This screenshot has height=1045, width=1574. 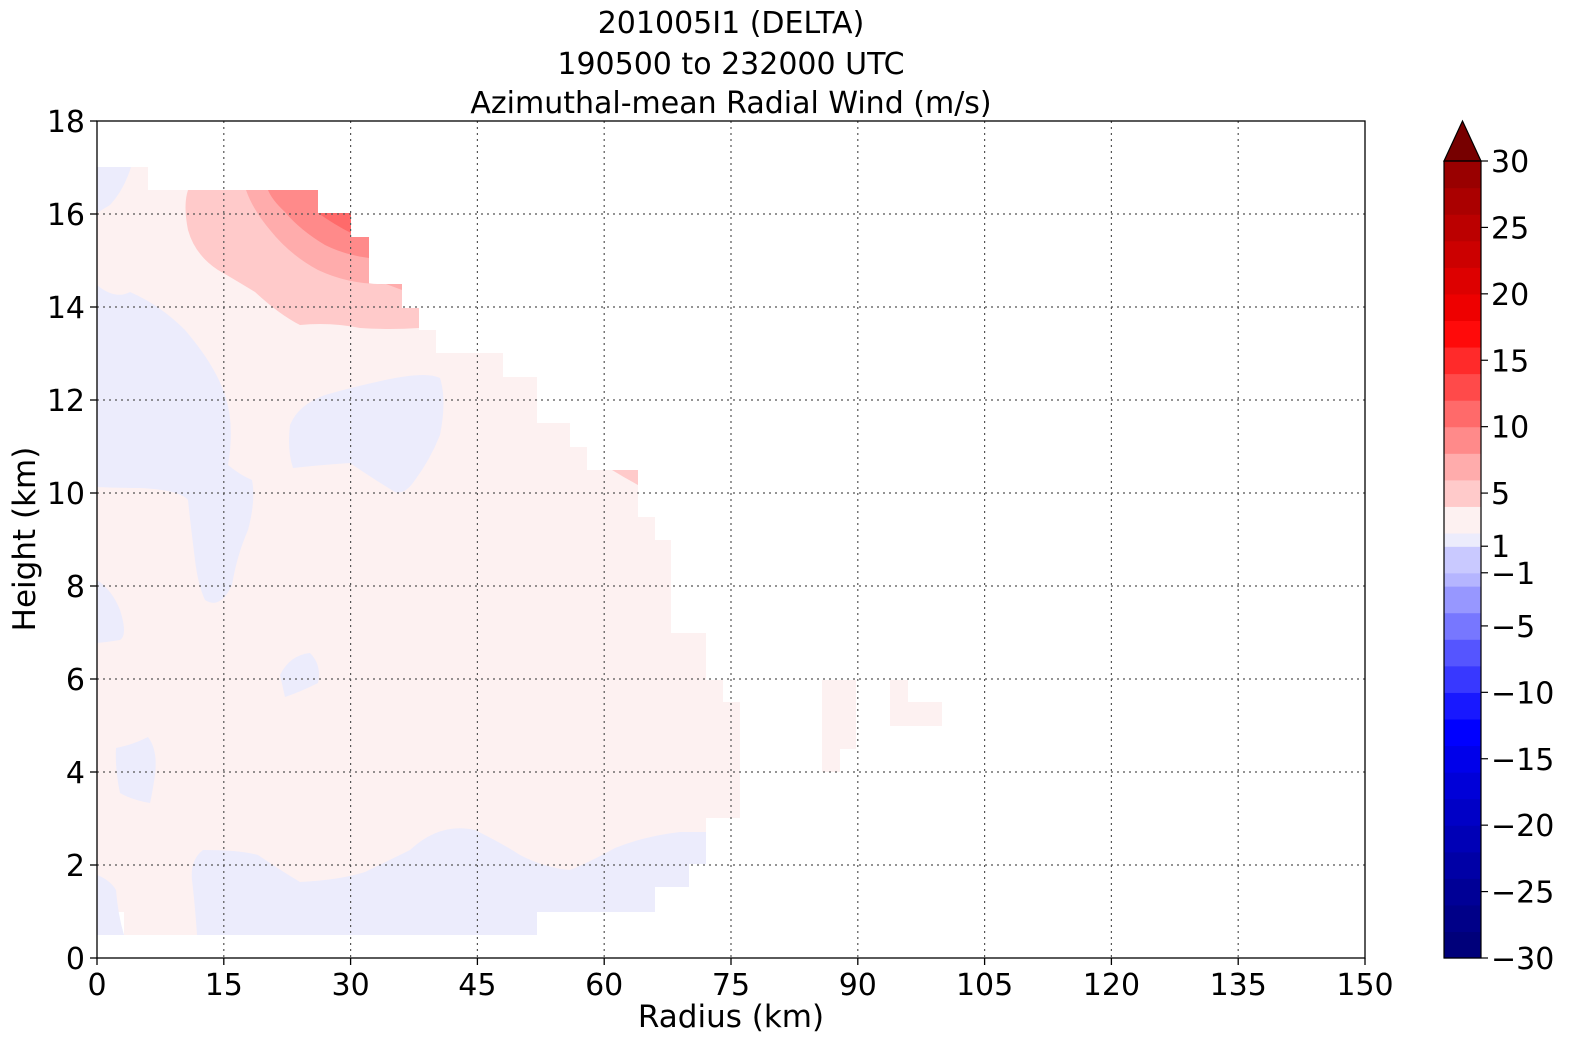 What do you see at coordinates (299, 675) in the screenshot?
I see `contour-weak-negative-small-blob` at bounding box center [299, 675].